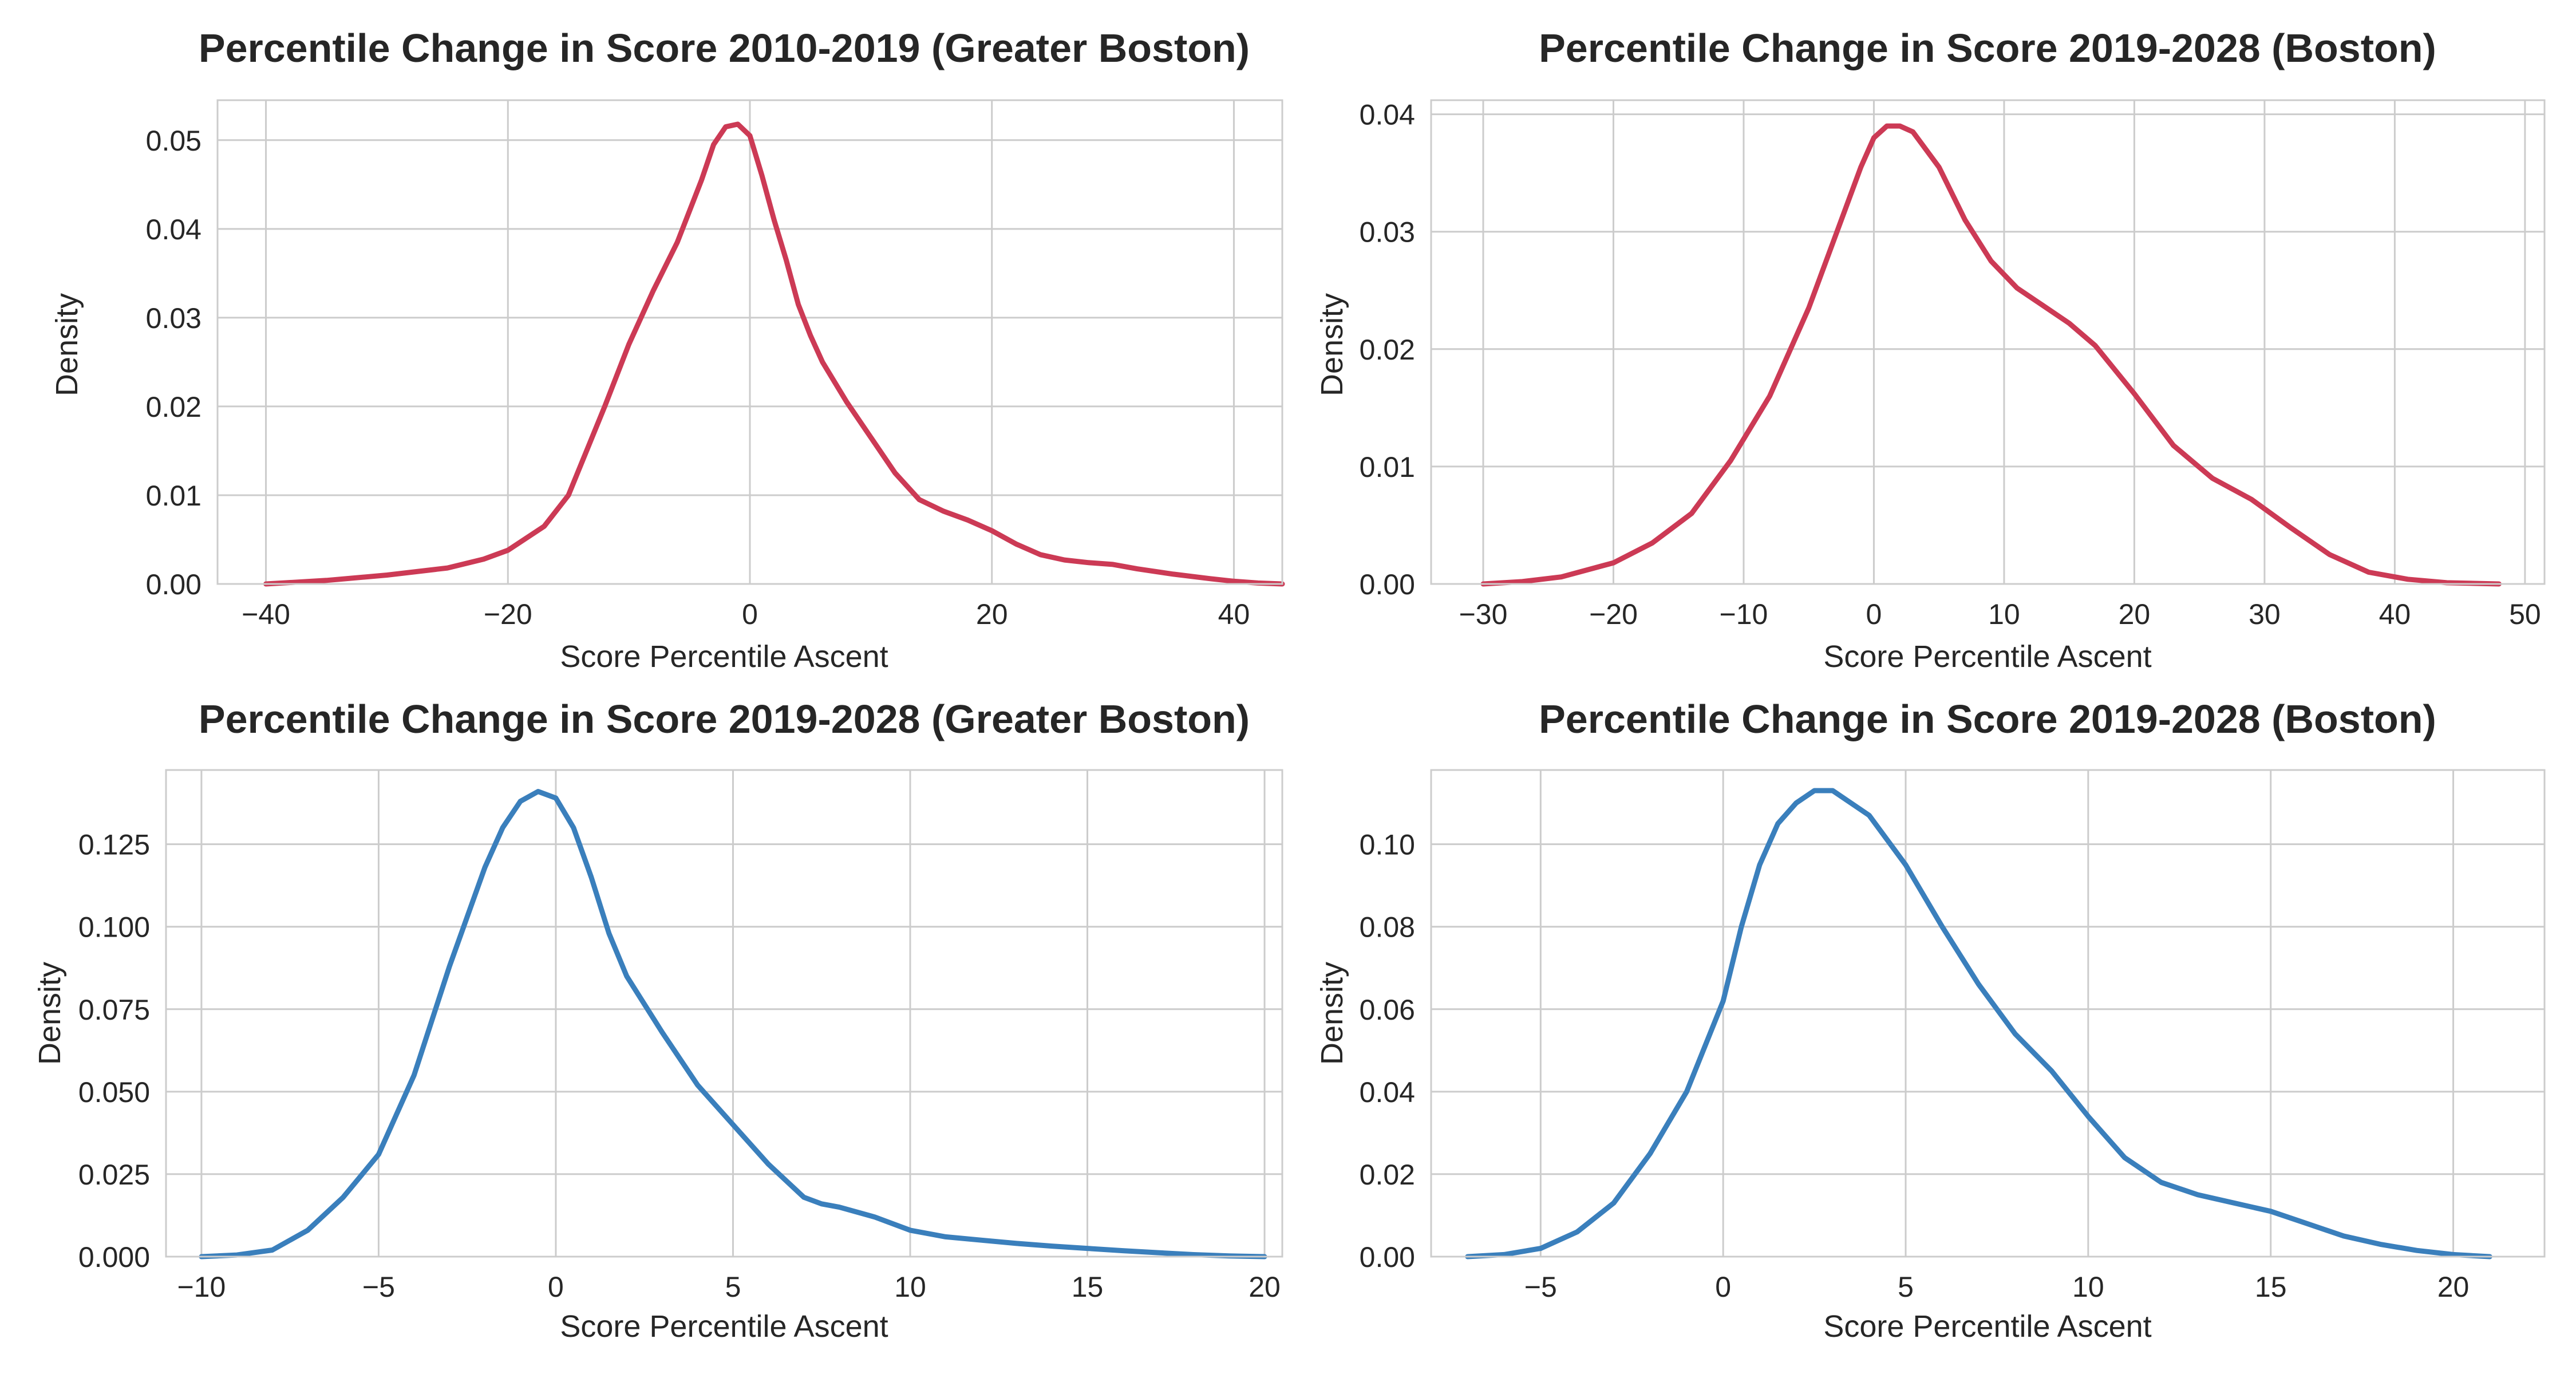 The image size is (2576, 1374). Describe the element at coordinates (2525, 614) in the screenshot. I see `x-tick-label: 50` at that location.